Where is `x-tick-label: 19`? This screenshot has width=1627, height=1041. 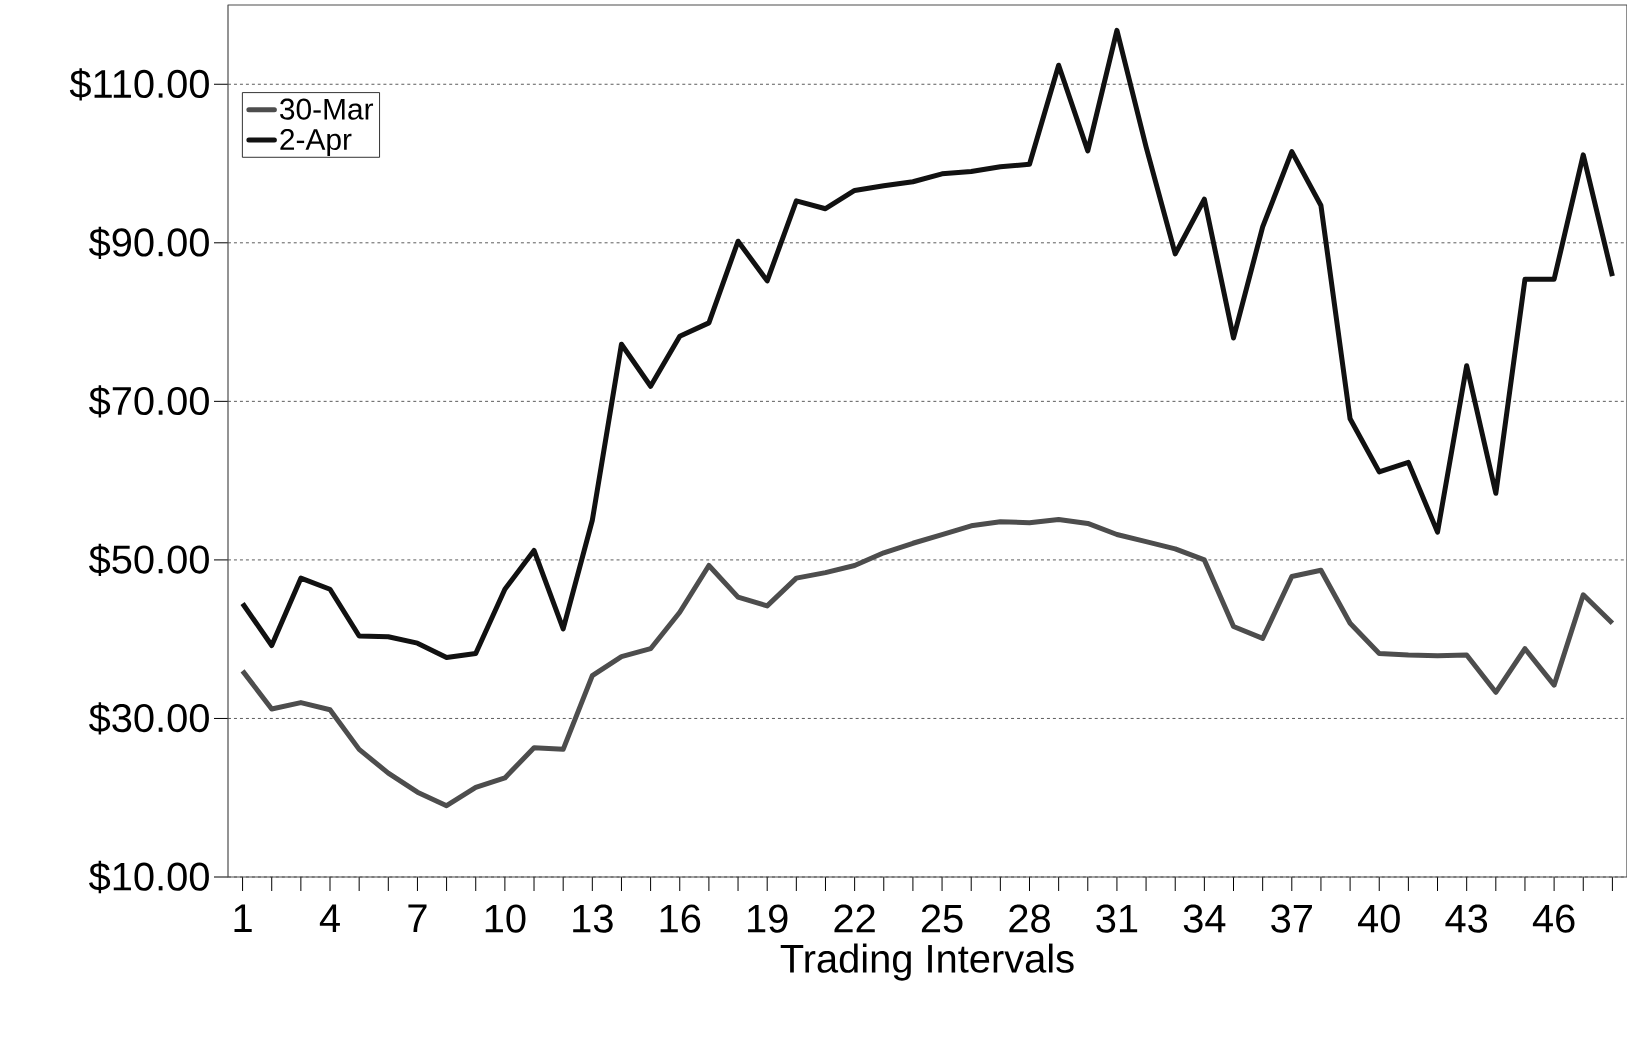 x-tick-label: 19 is located at coordinates (768, 918).